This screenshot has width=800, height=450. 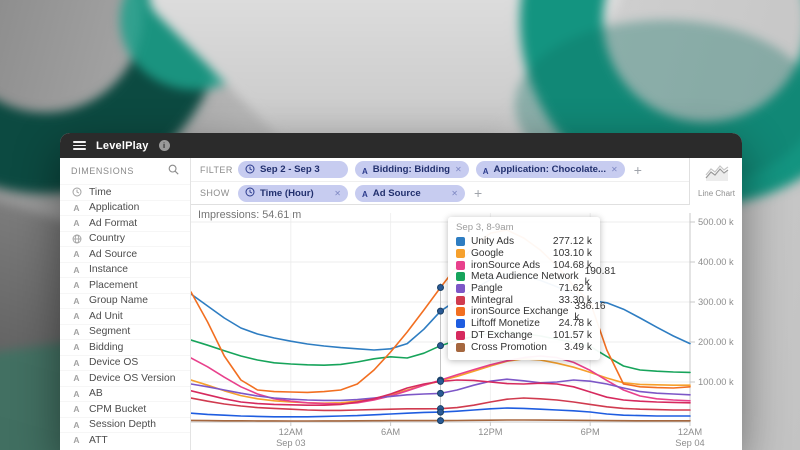 What do you see at coordinates (478, 193) in the screenshot?
I see `add-show-button: +` at bounding box center [478, 193].